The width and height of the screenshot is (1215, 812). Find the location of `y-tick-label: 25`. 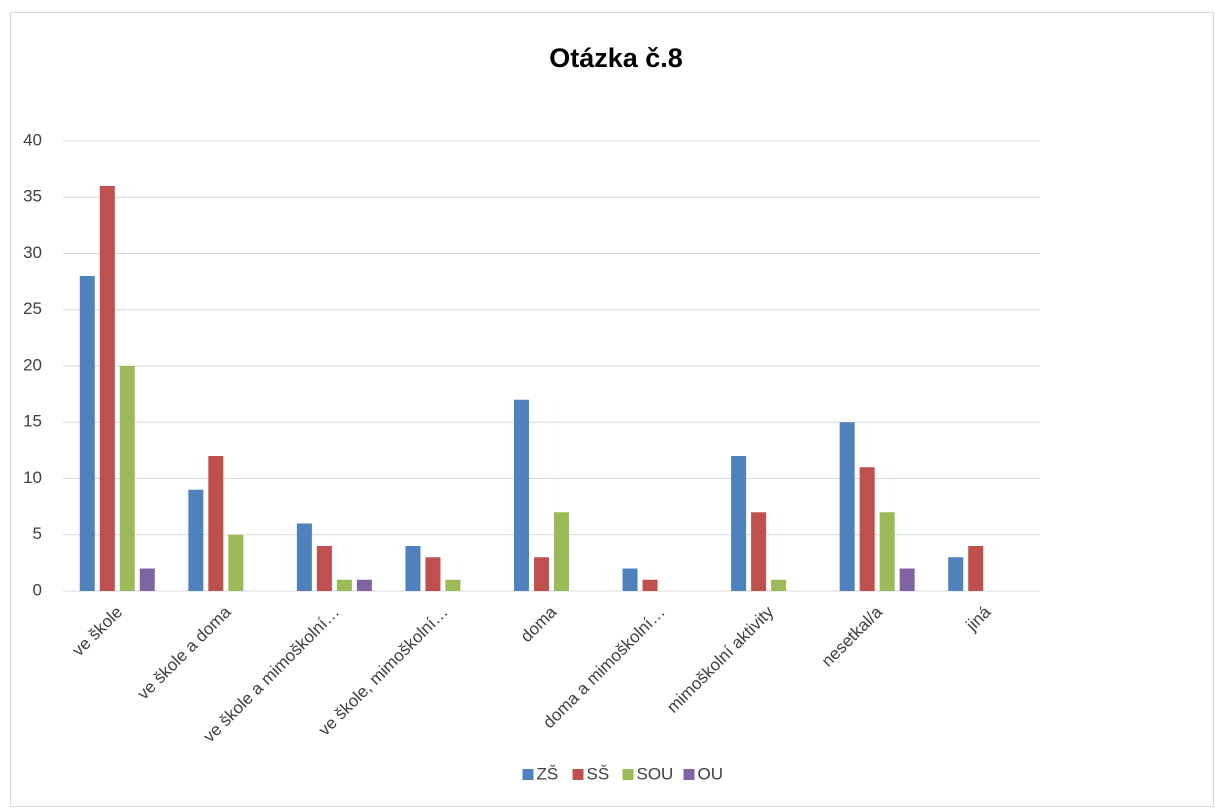

y-tick-label: 25 is located at coordinates (32, 308).